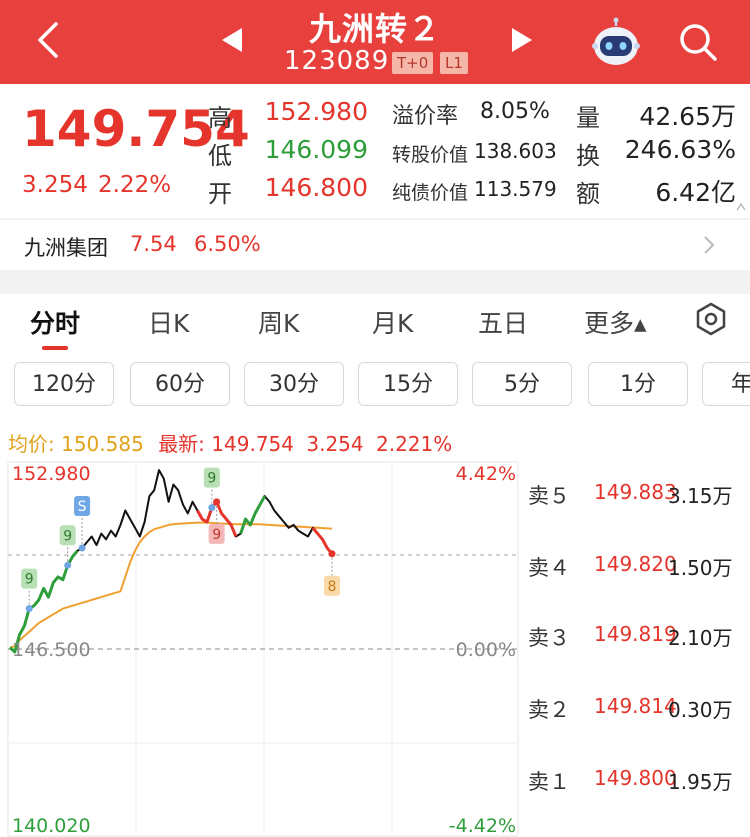 This screenshot has width=750, height=837. I want to click on chip-30min: 30分, so click(294, 384).